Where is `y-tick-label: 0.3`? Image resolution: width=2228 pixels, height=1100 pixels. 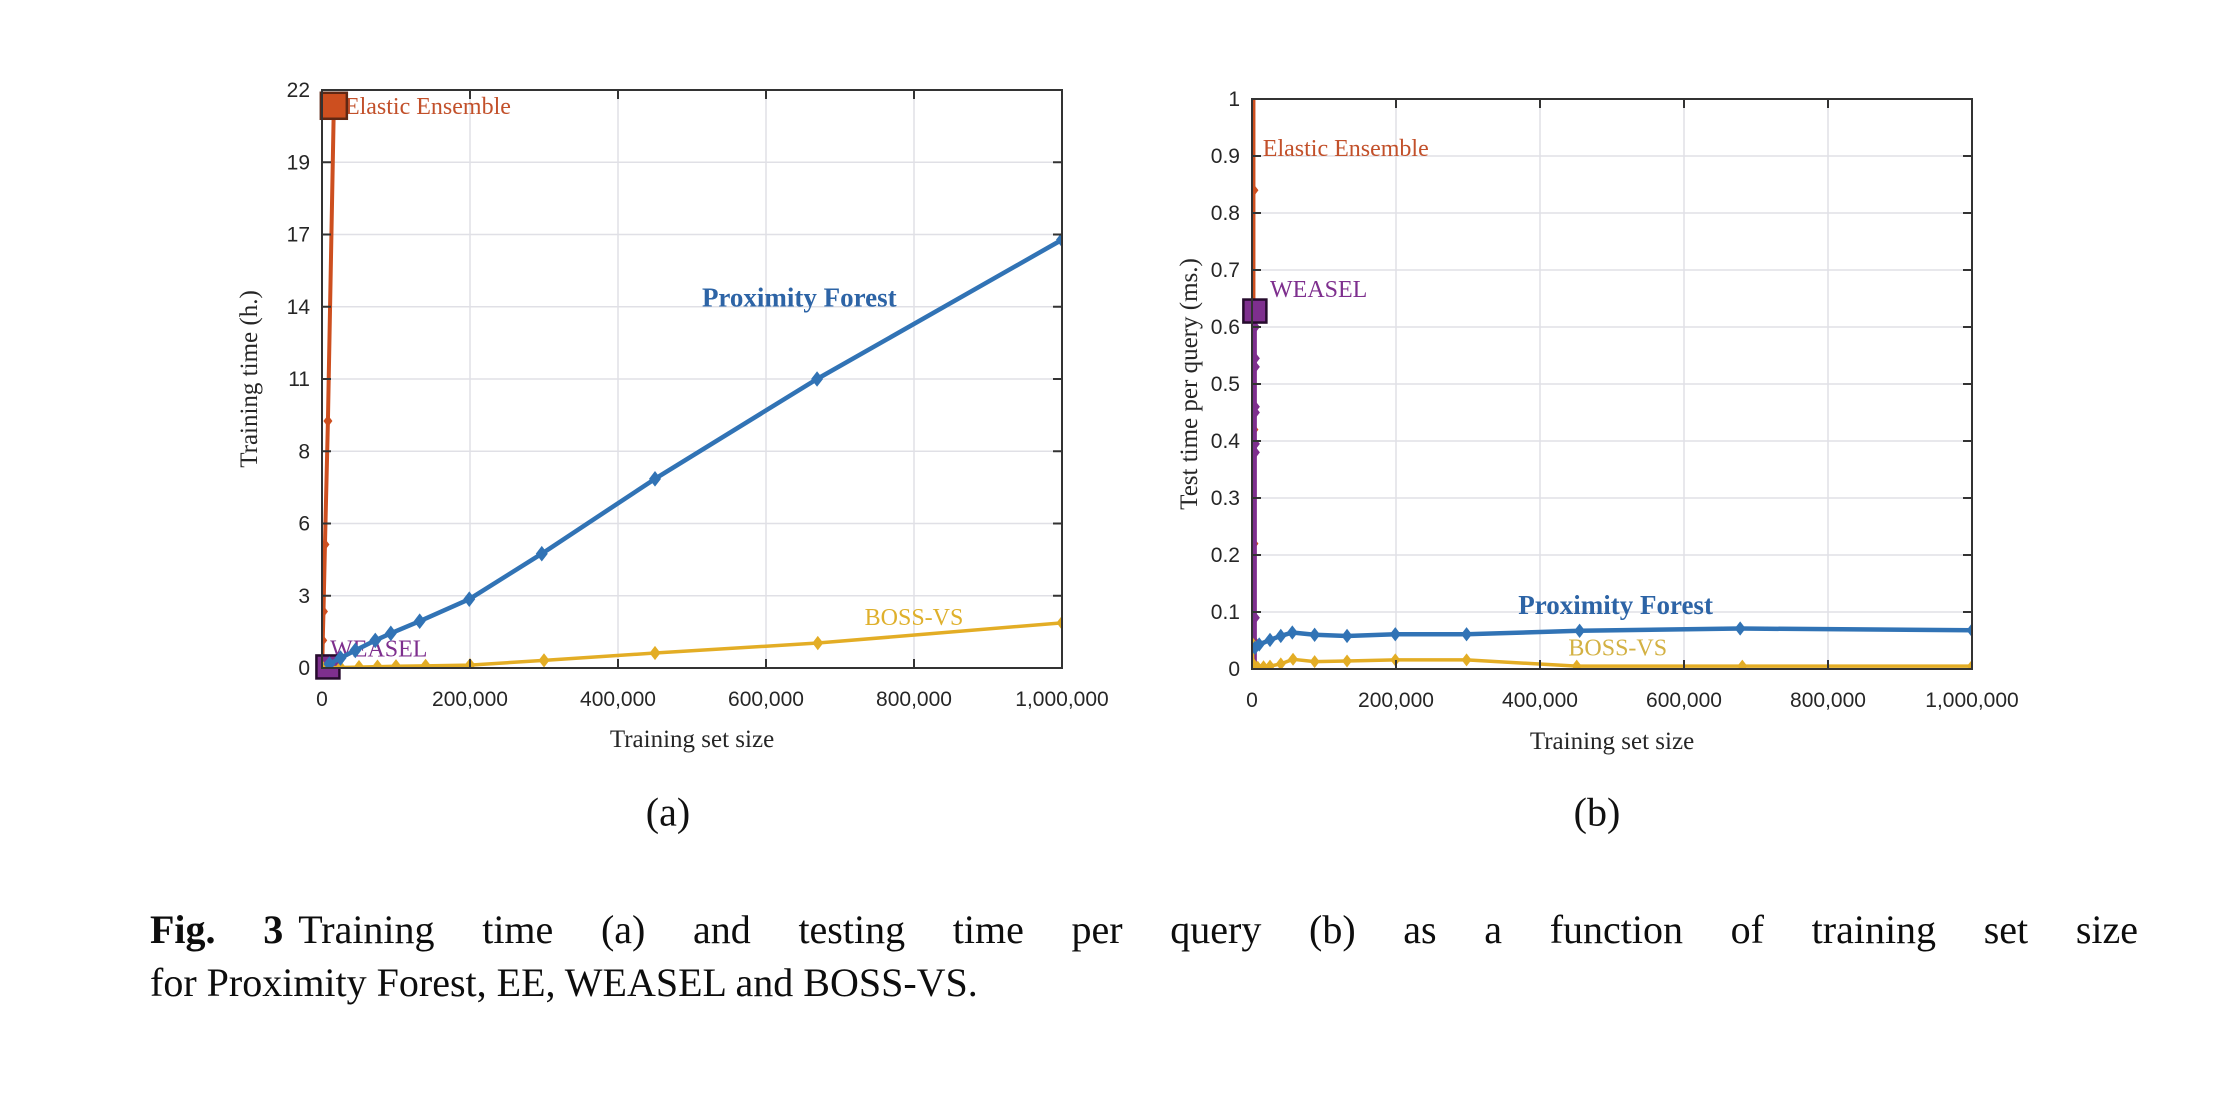 y-tick-label: 0.3 is located at coordinates (1225, 498).